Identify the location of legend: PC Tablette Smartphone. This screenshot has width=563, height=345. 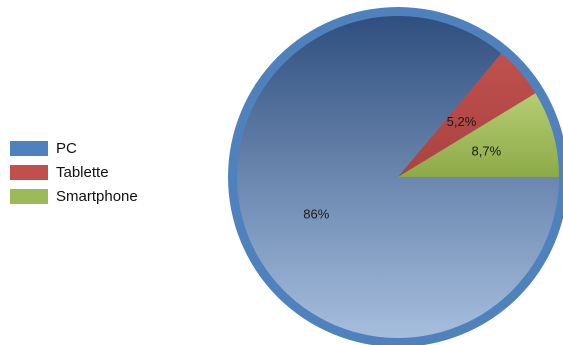
(74, 172).